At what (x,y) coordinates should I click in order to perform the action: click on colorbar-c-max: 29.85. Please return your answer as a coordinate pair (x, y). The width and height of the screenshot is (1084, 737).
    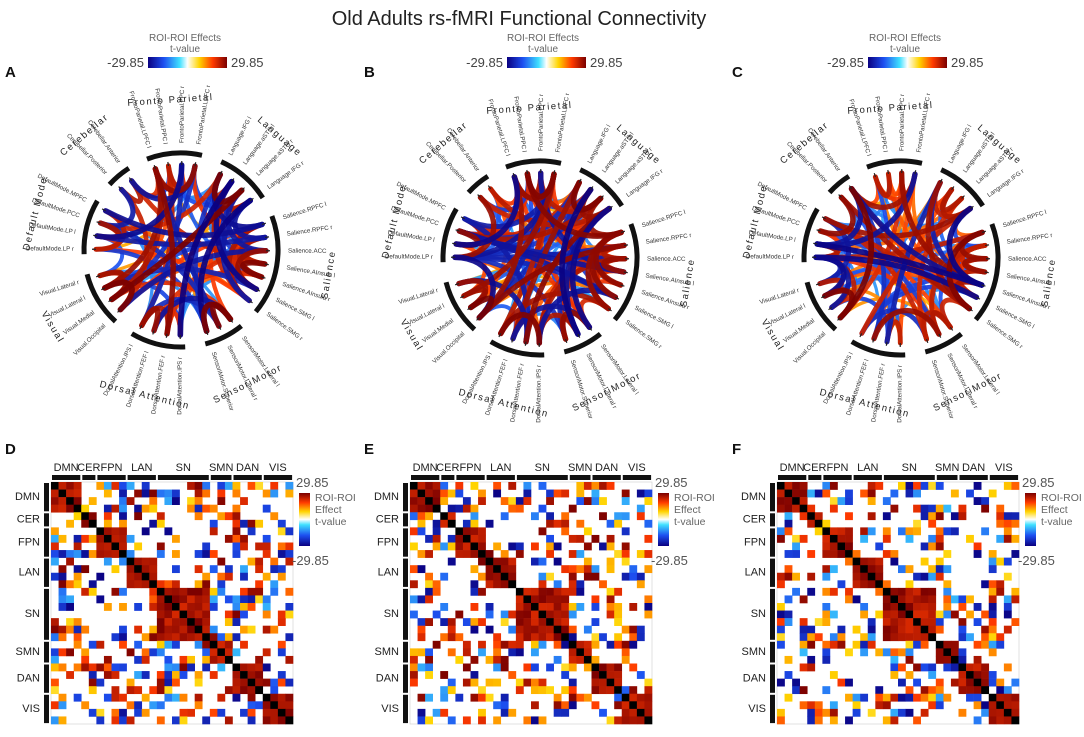
    Looking at the image, I should click on (967, 62).